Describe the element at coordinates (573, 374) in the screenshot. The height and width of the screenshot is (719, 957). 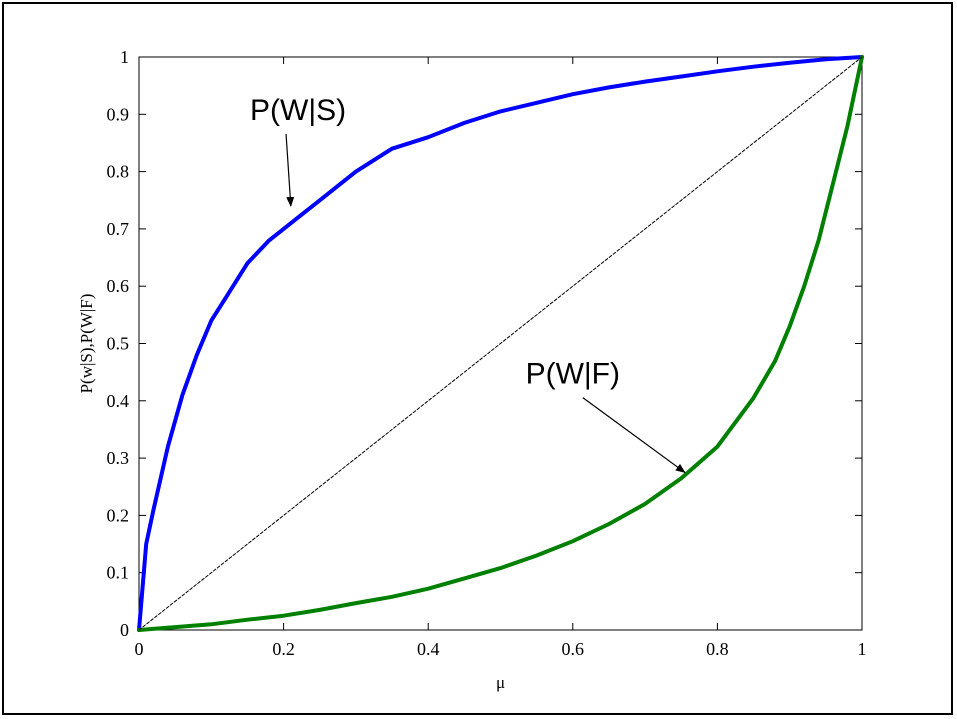
I see `annotation-label: P(W|F)` at that location.